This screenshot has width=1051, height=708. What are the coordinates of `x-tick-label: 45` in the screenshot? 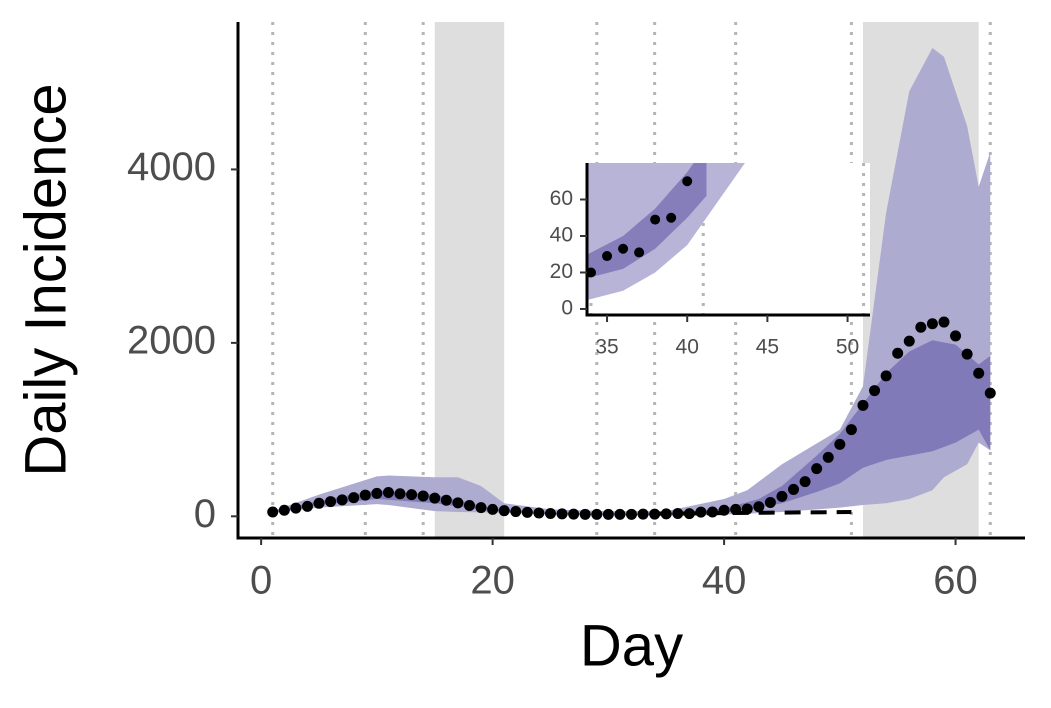 It's located at (767, 347).